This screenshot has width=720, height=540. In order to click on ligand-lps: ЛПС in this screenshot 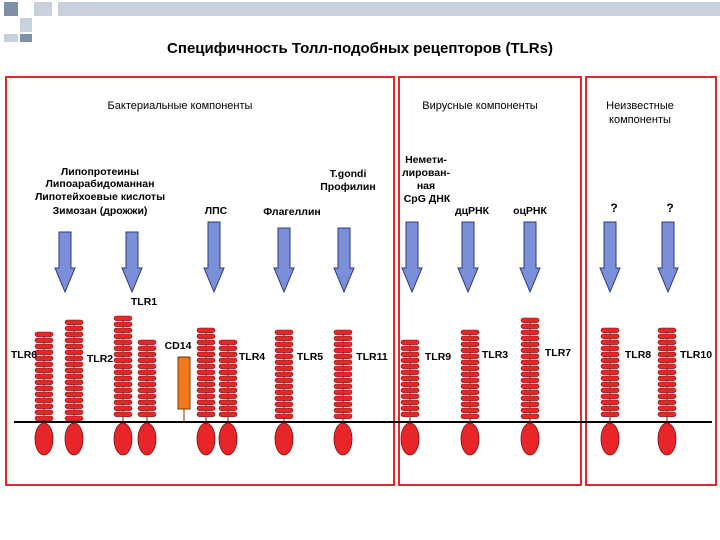, I will do `click(216, 211)`.